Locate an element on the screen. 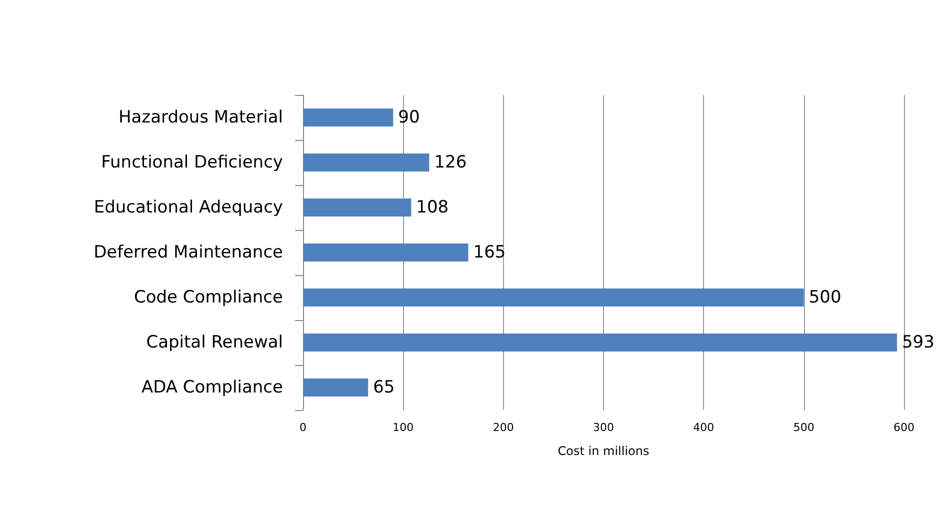 This screenshot has width=949, height=527. data-label: 90 is located at coordinates (409, 118).